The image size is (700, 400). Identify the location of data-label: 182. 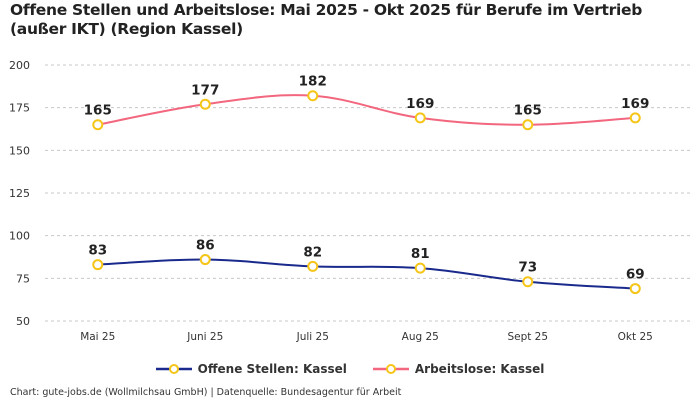
(313, 82).